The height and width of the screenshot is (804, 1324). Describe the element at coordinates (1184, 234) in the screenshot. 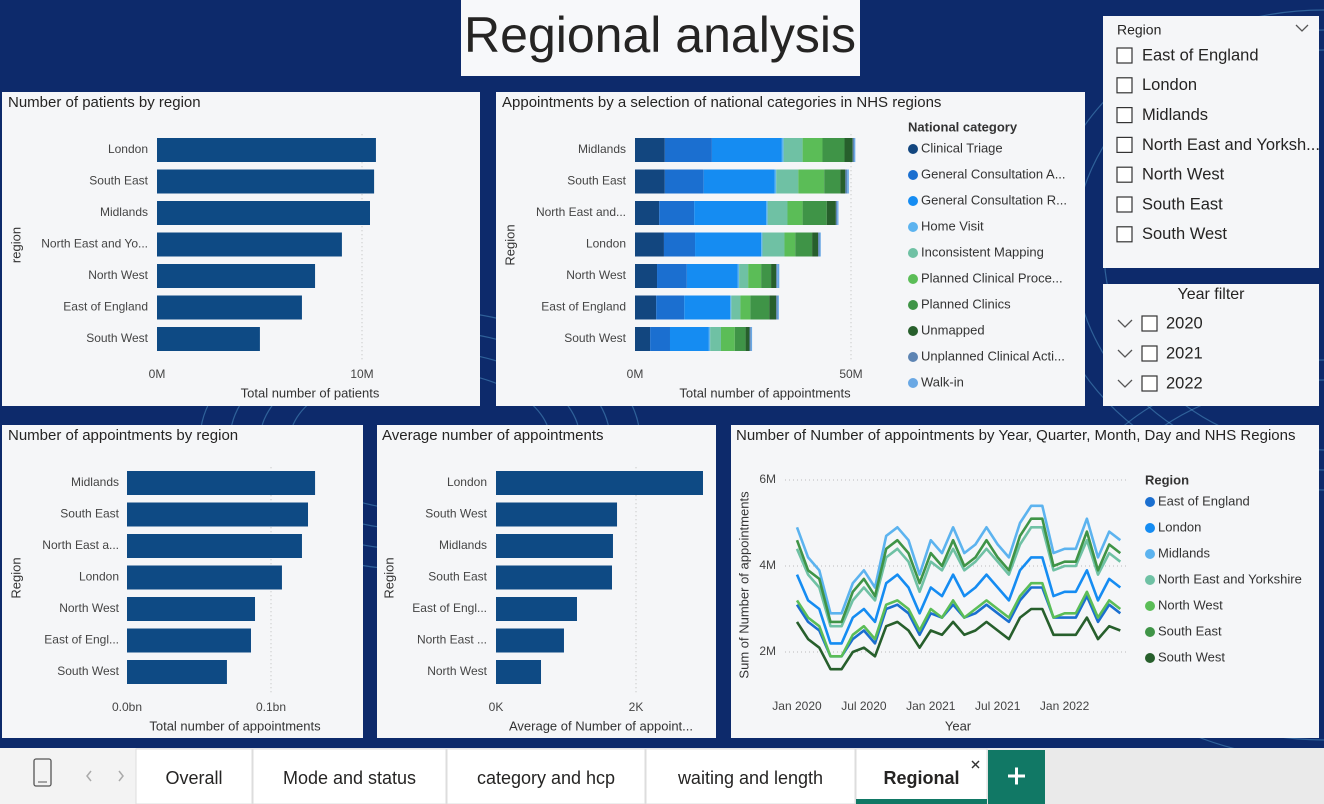

I see `slicer-item: South West` at that location.